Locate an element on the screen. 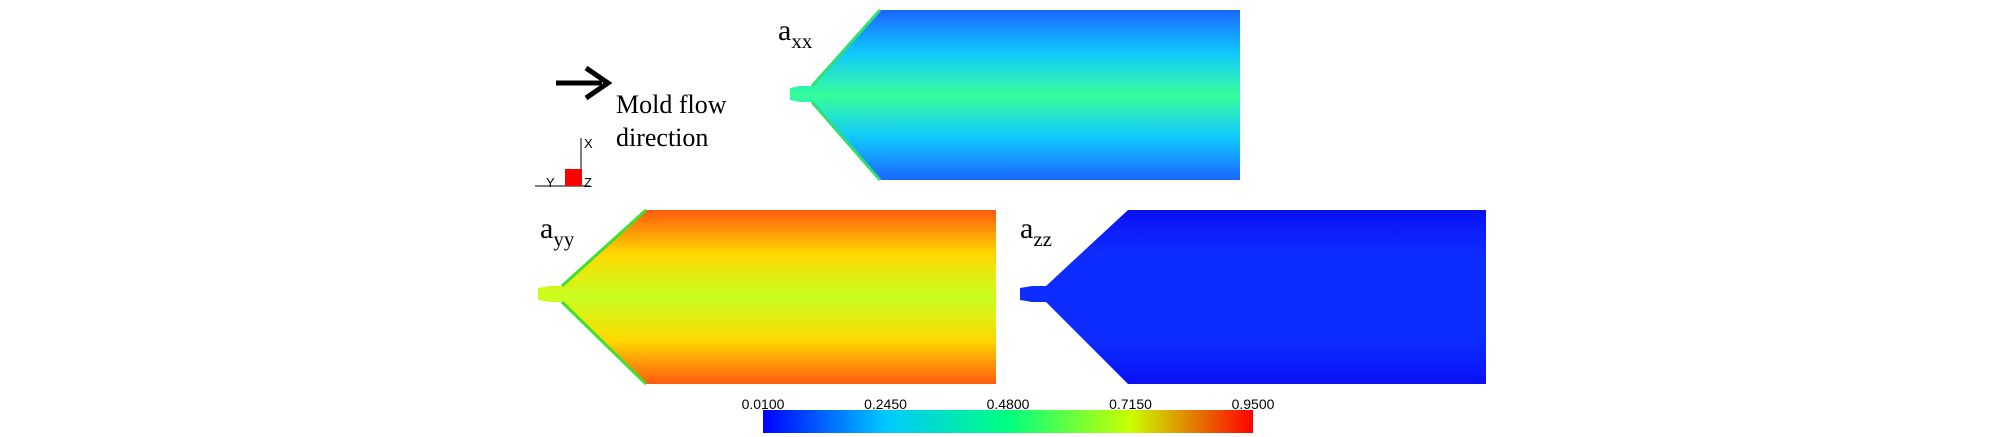  triad-z-square is located at coordinates (573, 177).